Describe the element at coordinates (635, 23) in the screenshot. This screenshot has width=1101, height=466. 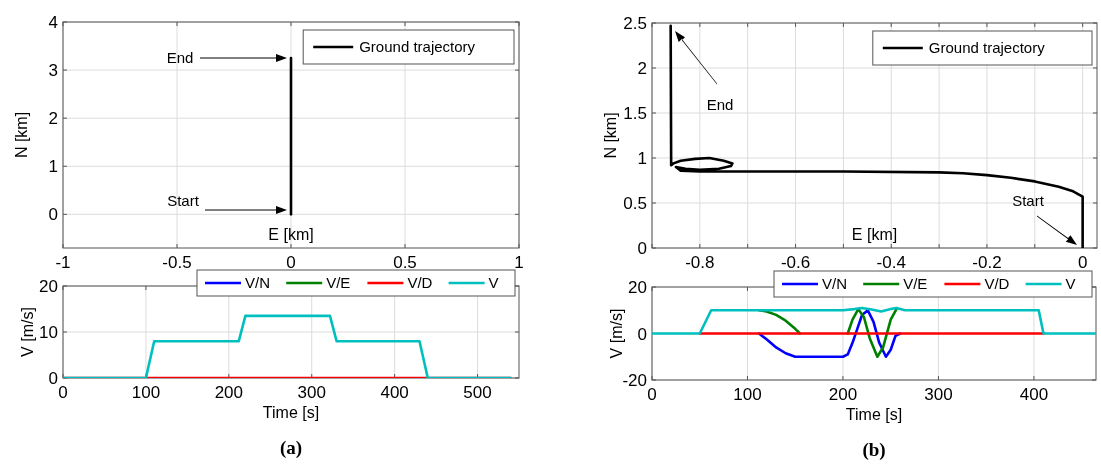
I see `y-tick-label: 2.5` at that location.